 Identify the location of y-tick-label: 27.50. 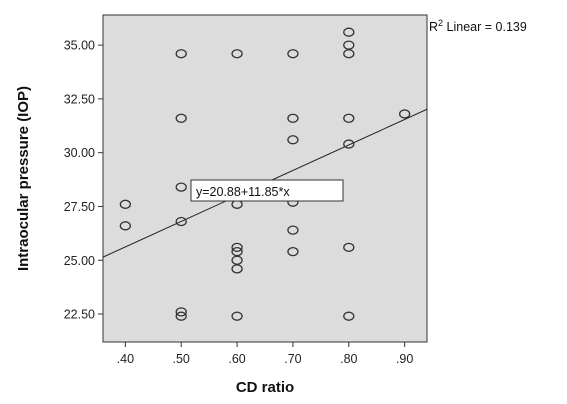
(79, 207).